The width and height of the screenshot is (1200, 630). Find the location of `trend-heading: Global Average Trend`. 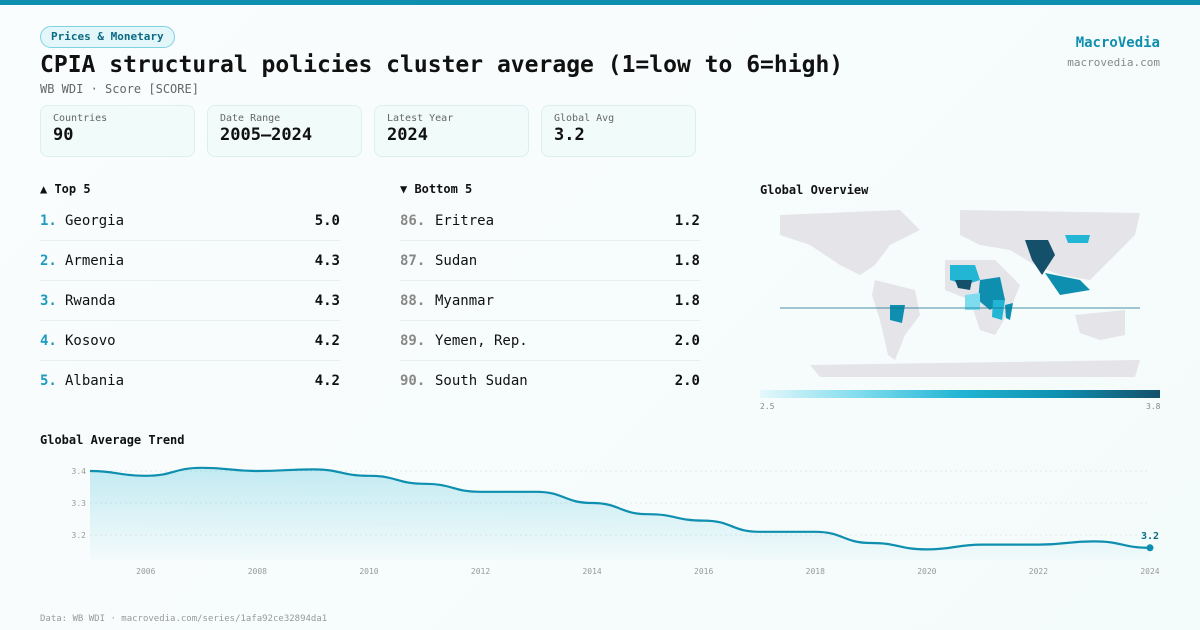

trend-heading: Global Average Trend is located at coordinates (112, 440).